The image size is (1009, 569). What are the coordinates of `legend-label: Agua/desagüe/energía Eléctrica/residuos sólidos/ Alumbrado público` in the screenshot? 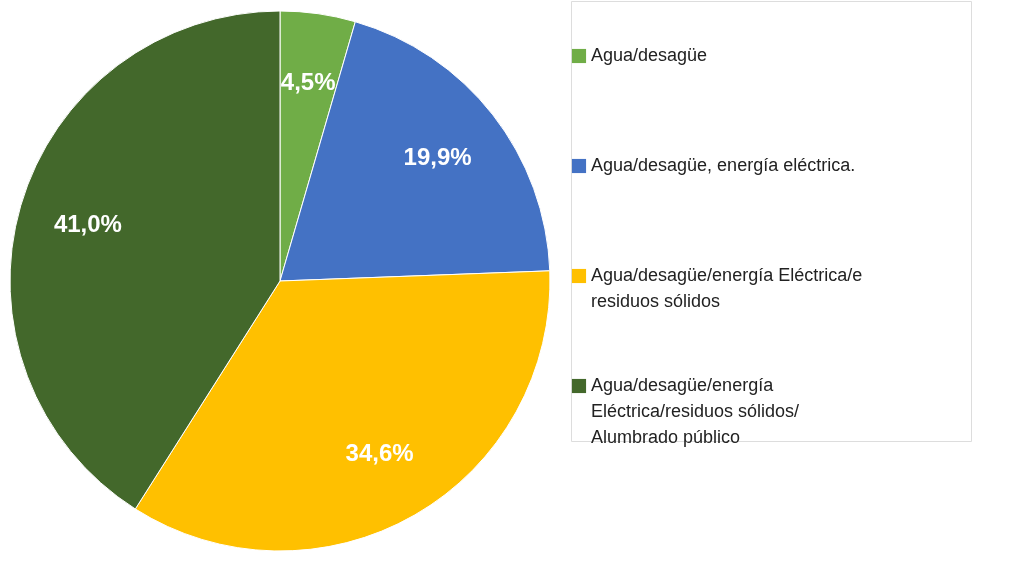 It's located at (695, 411).